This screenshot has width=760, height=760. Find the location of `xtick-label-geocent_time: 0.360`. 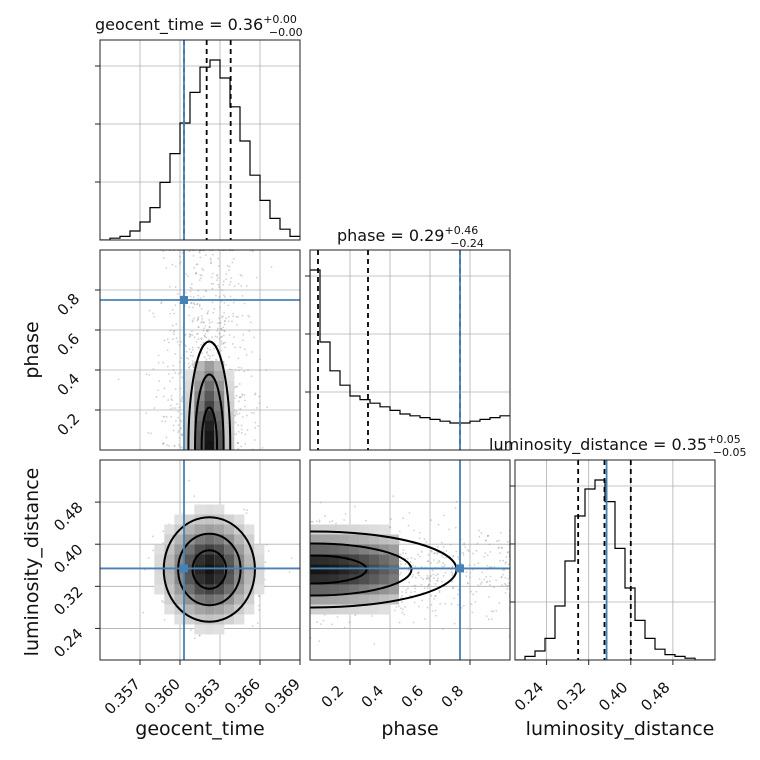

xtick-label-geocent_time: 0.360 is located at coordinates (162, 696).